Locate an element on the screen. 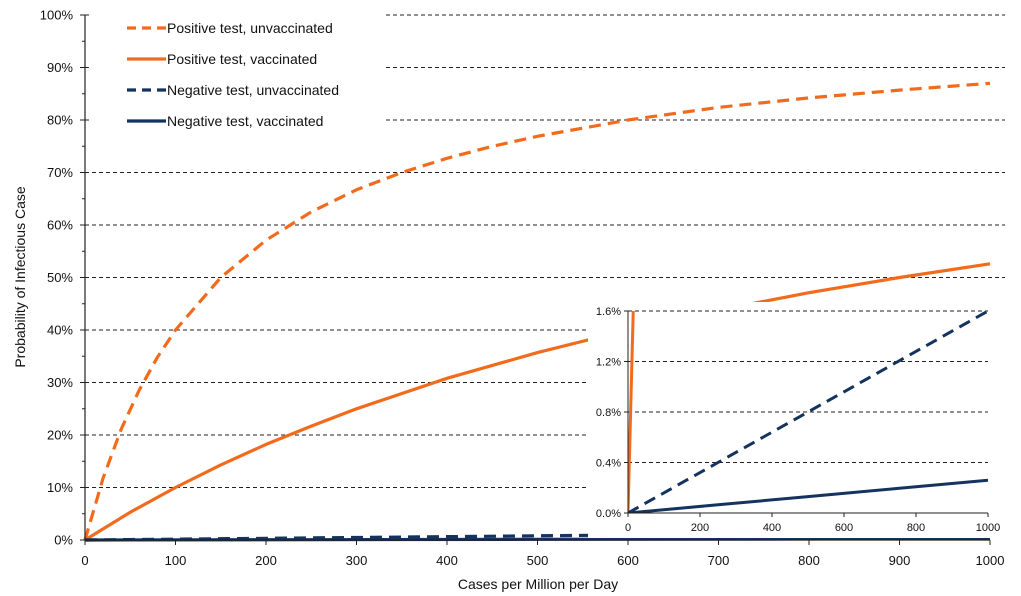 The width and height of the screenshot is (1021, 596). y-tick-label: 30% is located at coordinates (60, 382).